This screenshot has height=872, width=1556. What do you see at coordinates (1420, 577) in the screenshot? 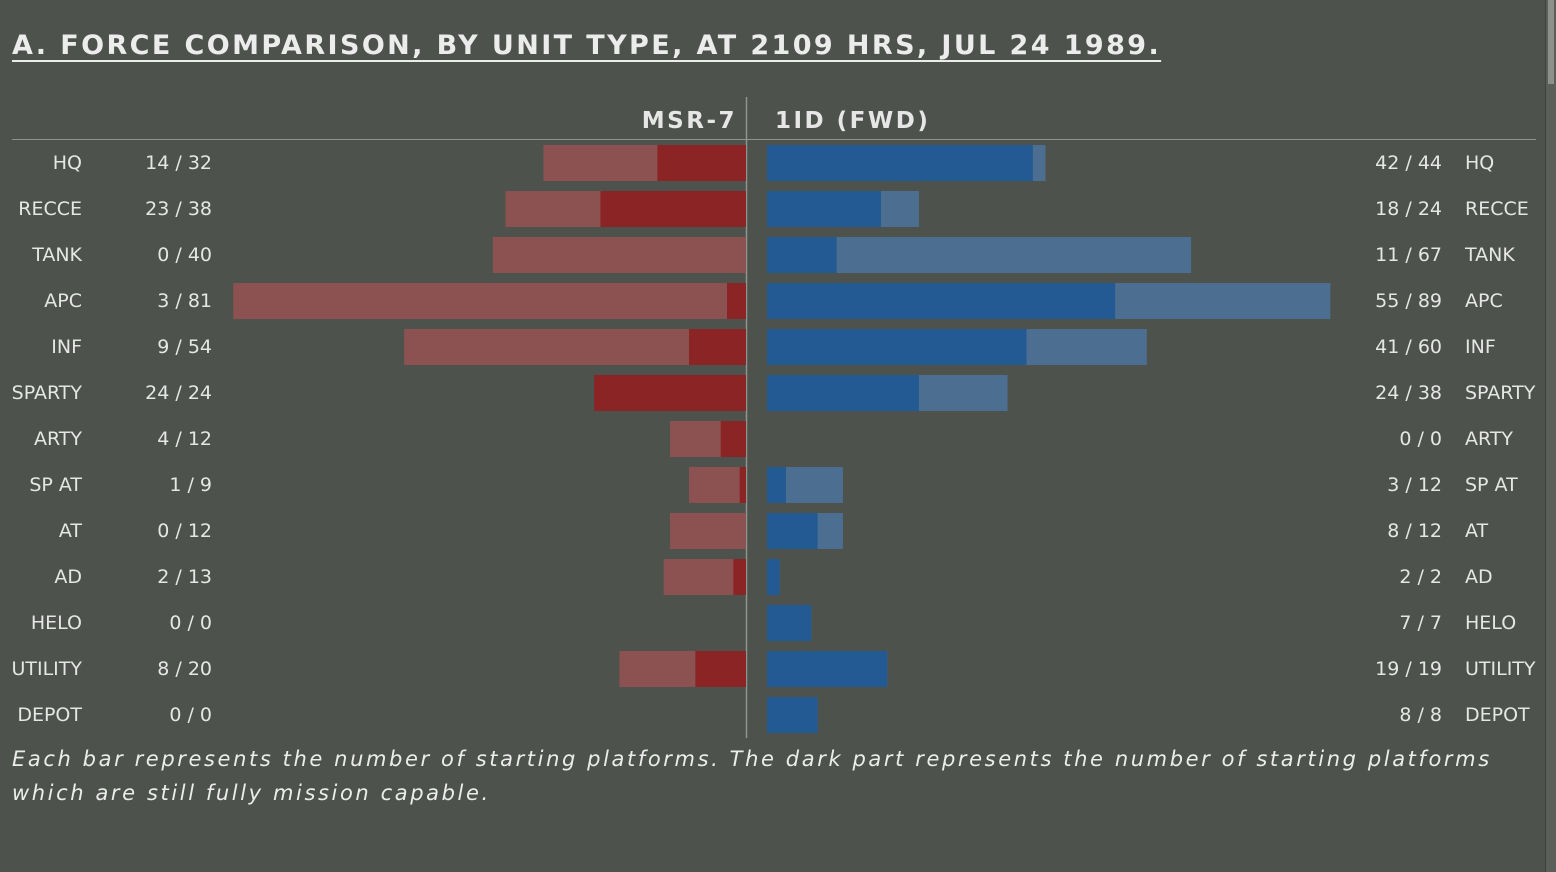
I see `right-count-label-ad: 2 / 2` at bounding box center [1420, 577].